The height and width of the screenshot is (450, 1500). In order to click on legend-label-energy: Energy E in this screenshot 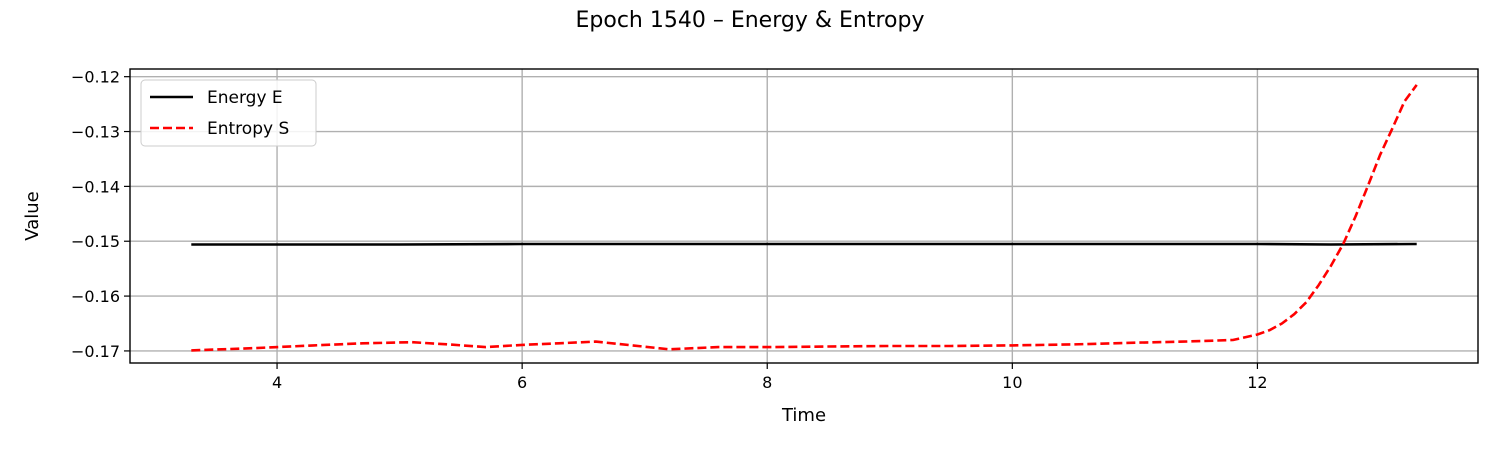, I will do `click(245, 98)`.